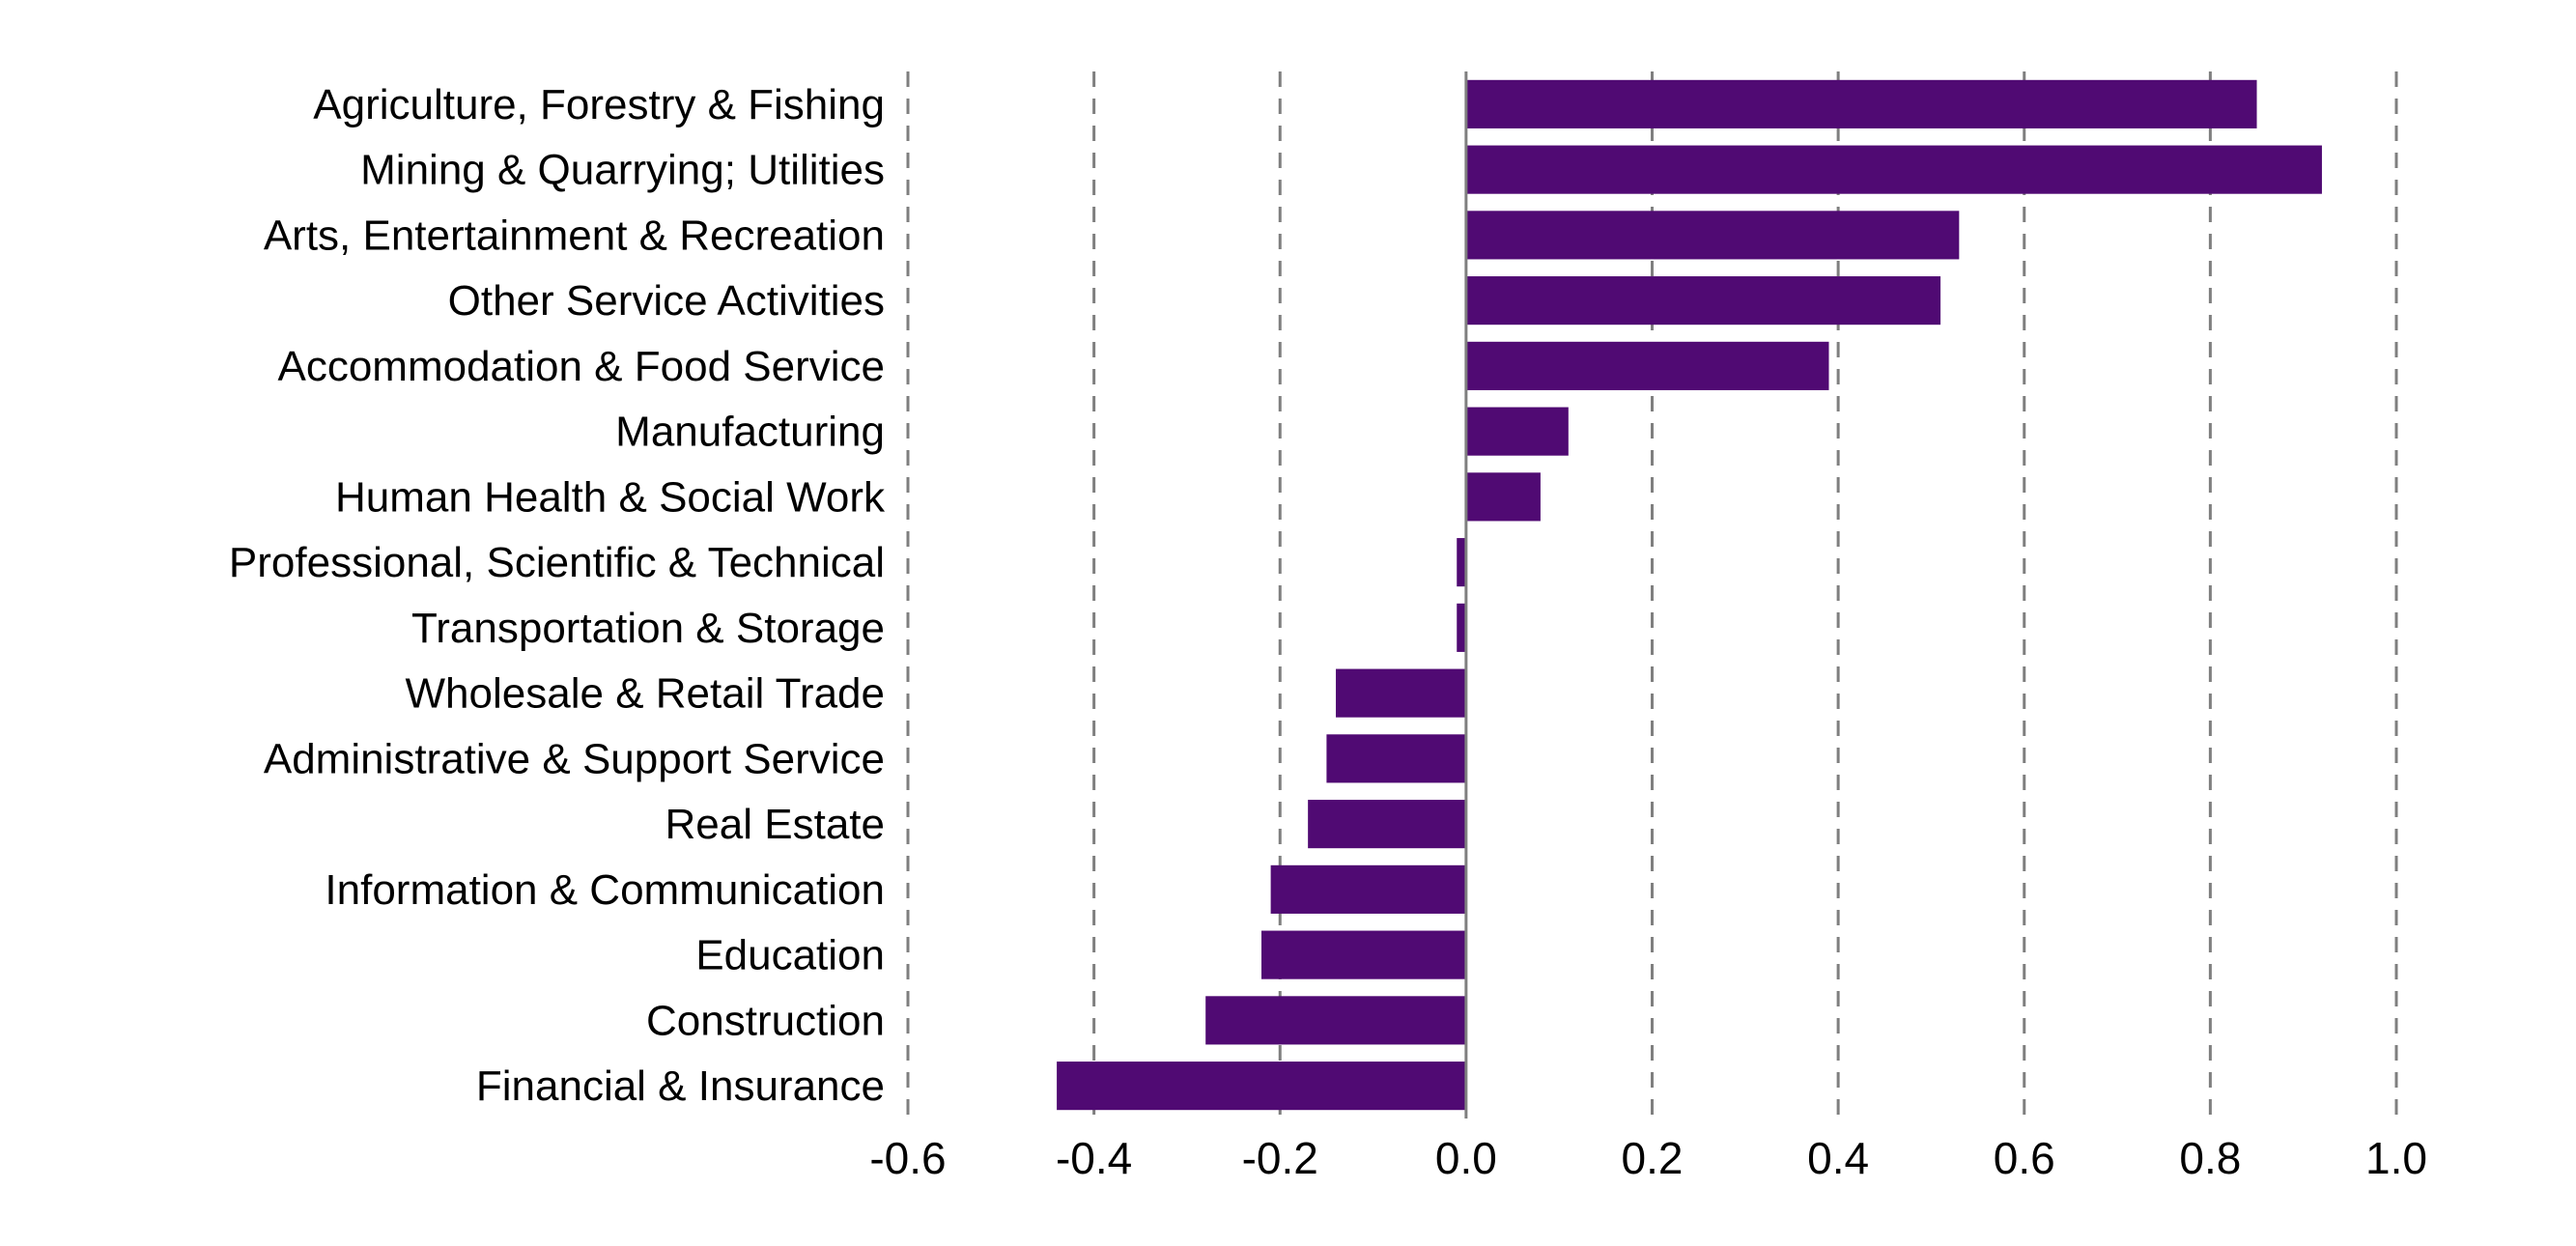 The image size is (2576, 1246). What do you see at coordinates (1466, 1158) in the screenshot?
I see `x-tick-label: 0.0` at bounding box center [1466, 1158].